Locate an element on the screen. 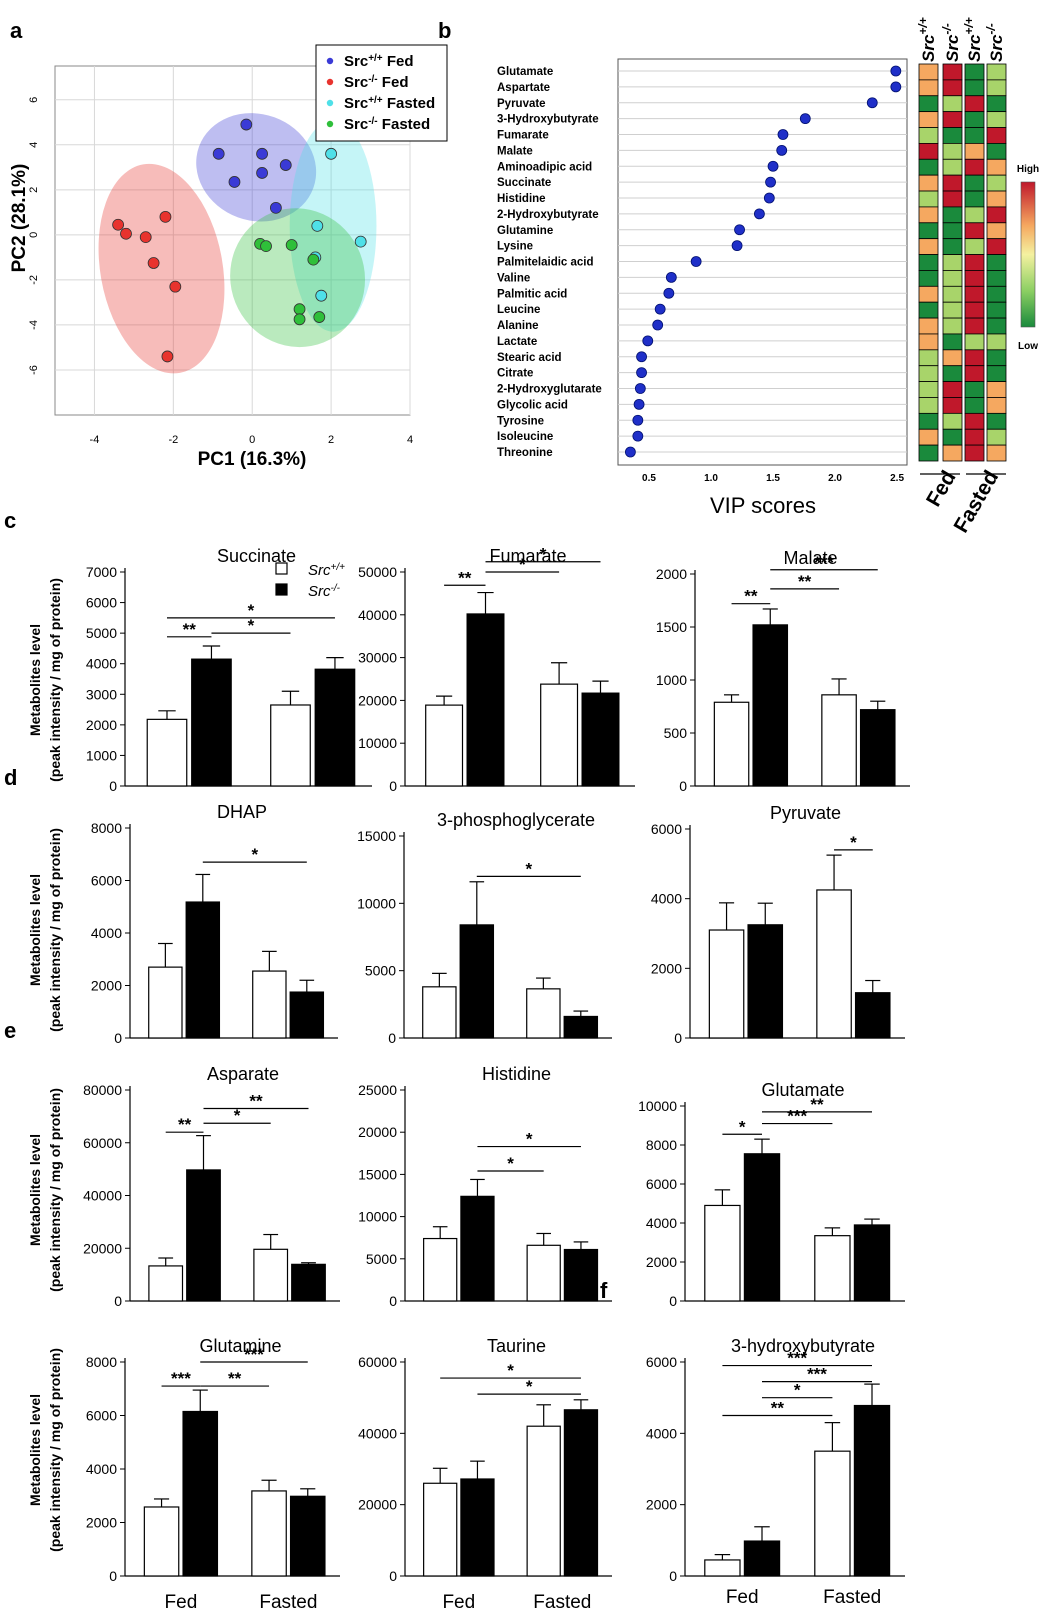  panel-label-e: e is located at coordinates (10, 1030).